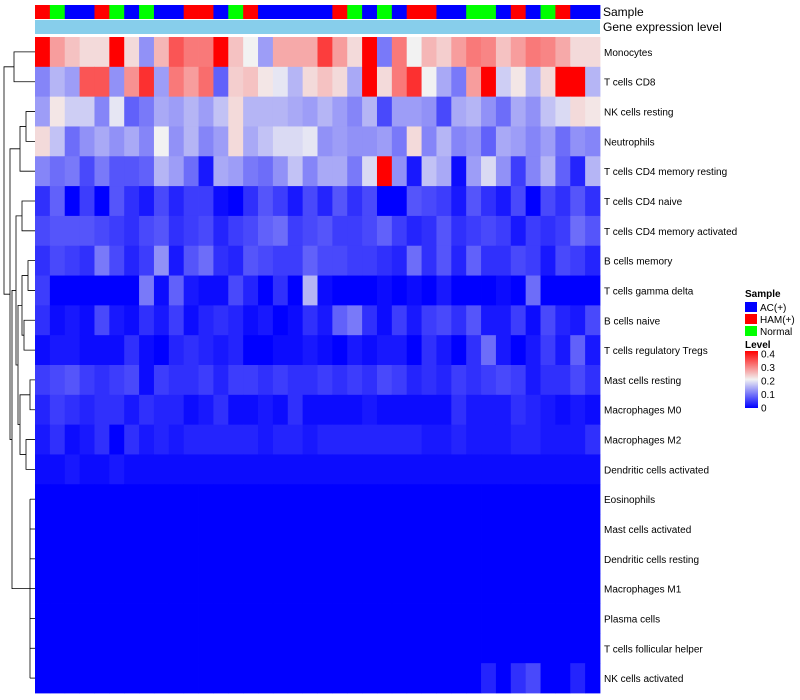 The image size is (800, 700). Describe the element at coordinates (777, 320) in the screenshot. I see `legend-label: HAM(+)` at that location.